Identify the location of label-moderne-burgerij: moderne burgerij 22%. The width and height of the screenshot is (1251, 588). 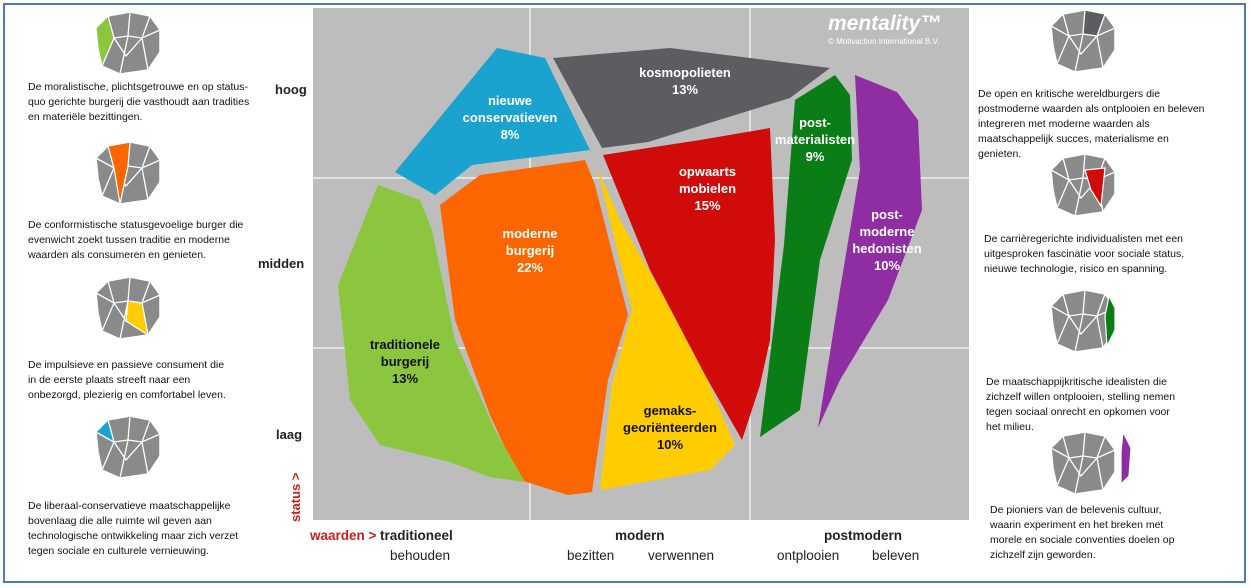
(530, 250).